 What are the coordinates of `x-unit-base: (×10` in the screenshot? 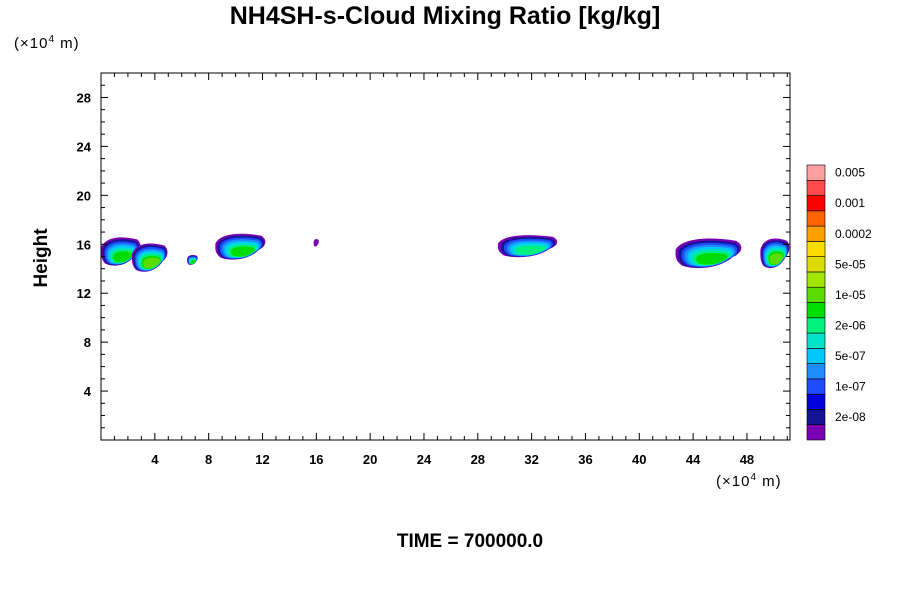 It's located at (733, 481).